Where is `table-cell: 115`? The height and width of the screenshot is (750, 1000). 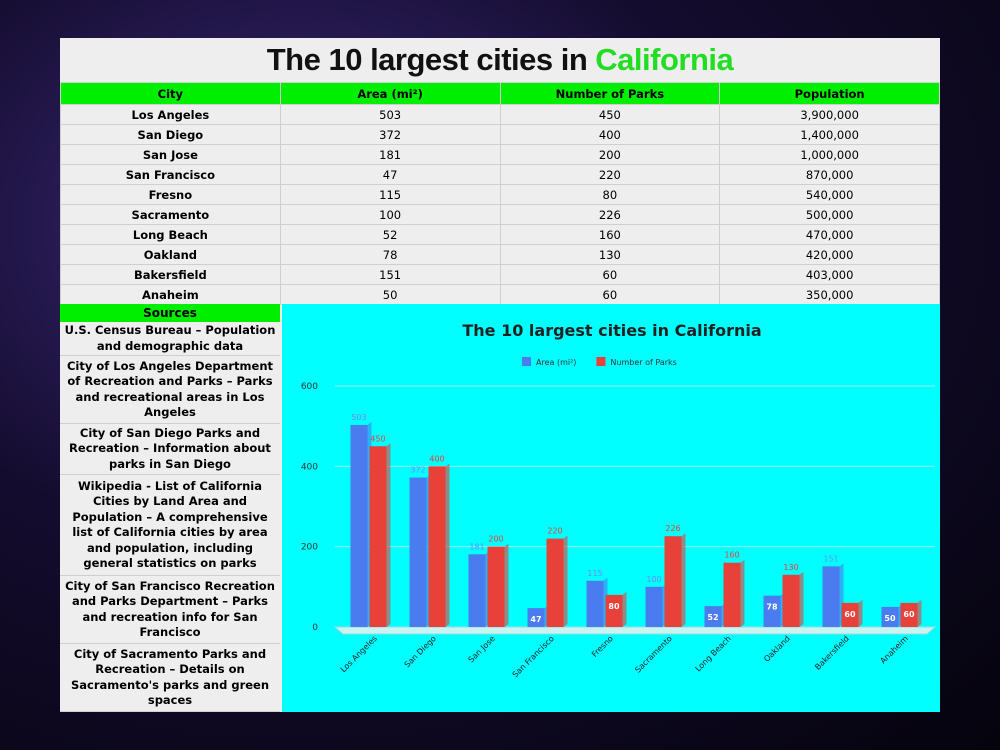
table-cell: 115 is located at coordinates (390, 194).